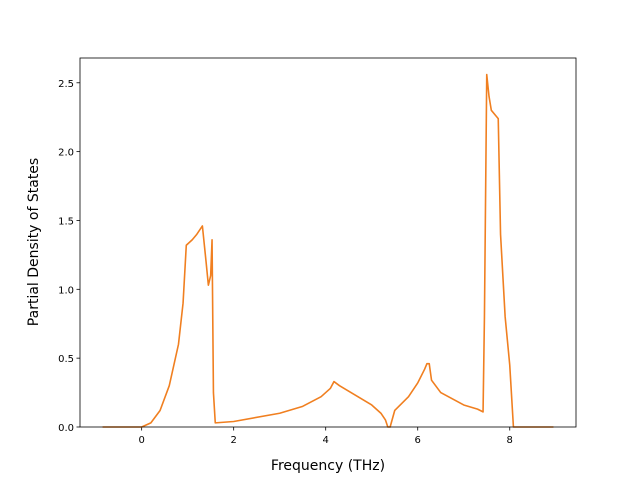 This screenshot has height=480, width=640. I want to click on x-tick-label: 6, so click(418, 440).